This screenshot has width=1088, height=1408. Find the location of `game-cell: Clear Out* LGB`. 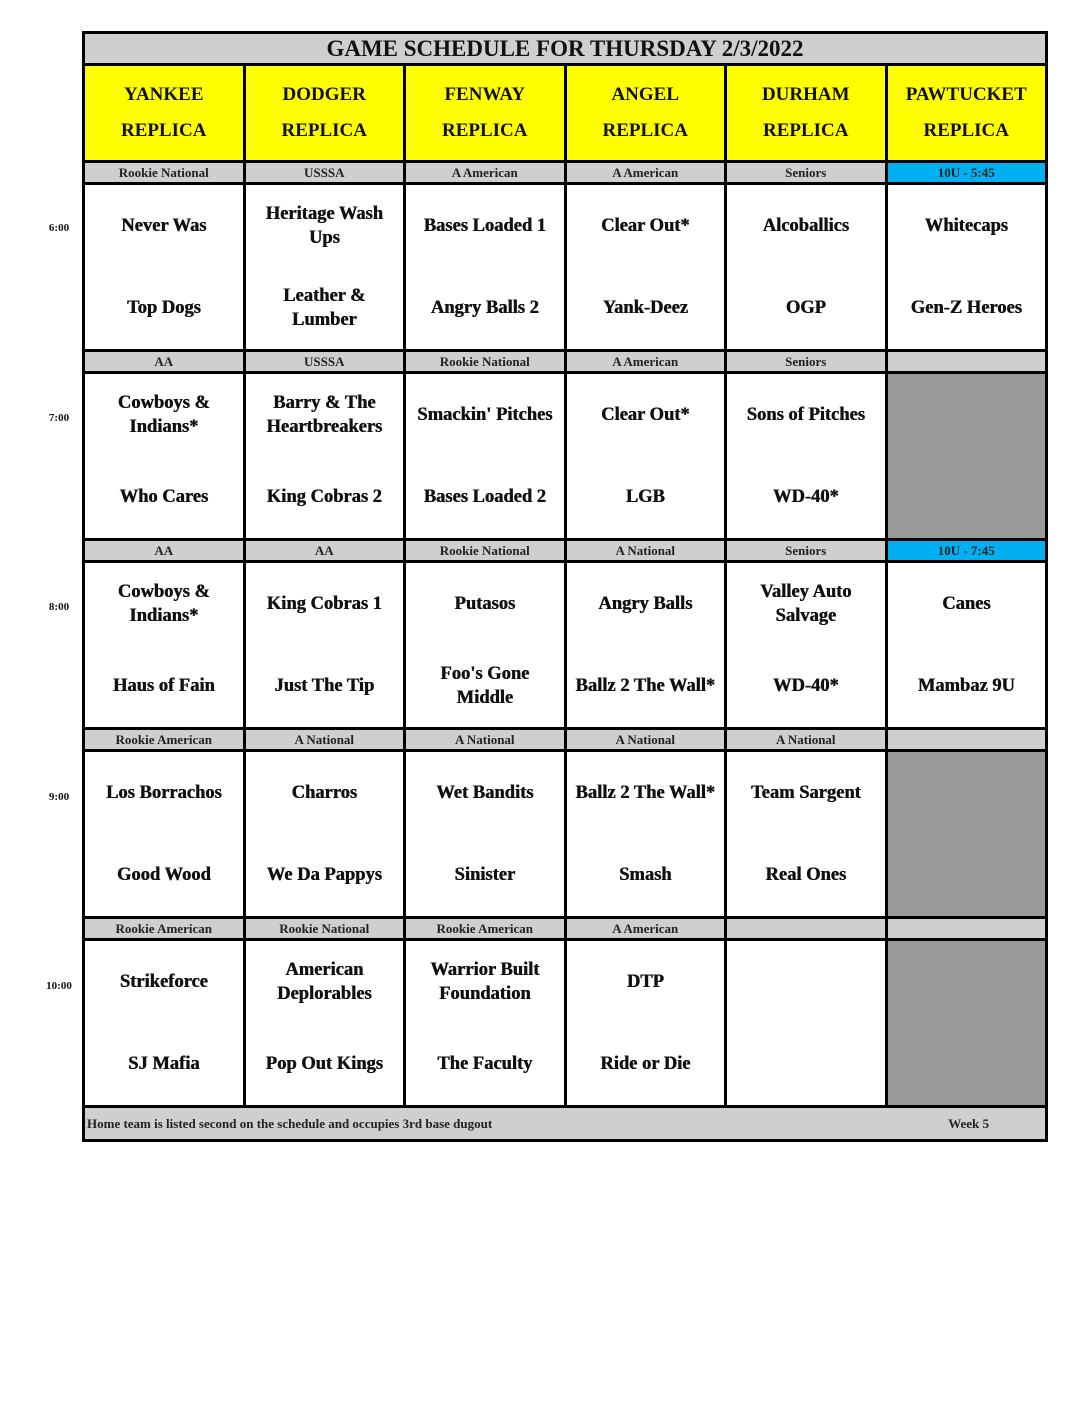

game-cell: Clear Out* LGB is located at coordinates (645, 456).